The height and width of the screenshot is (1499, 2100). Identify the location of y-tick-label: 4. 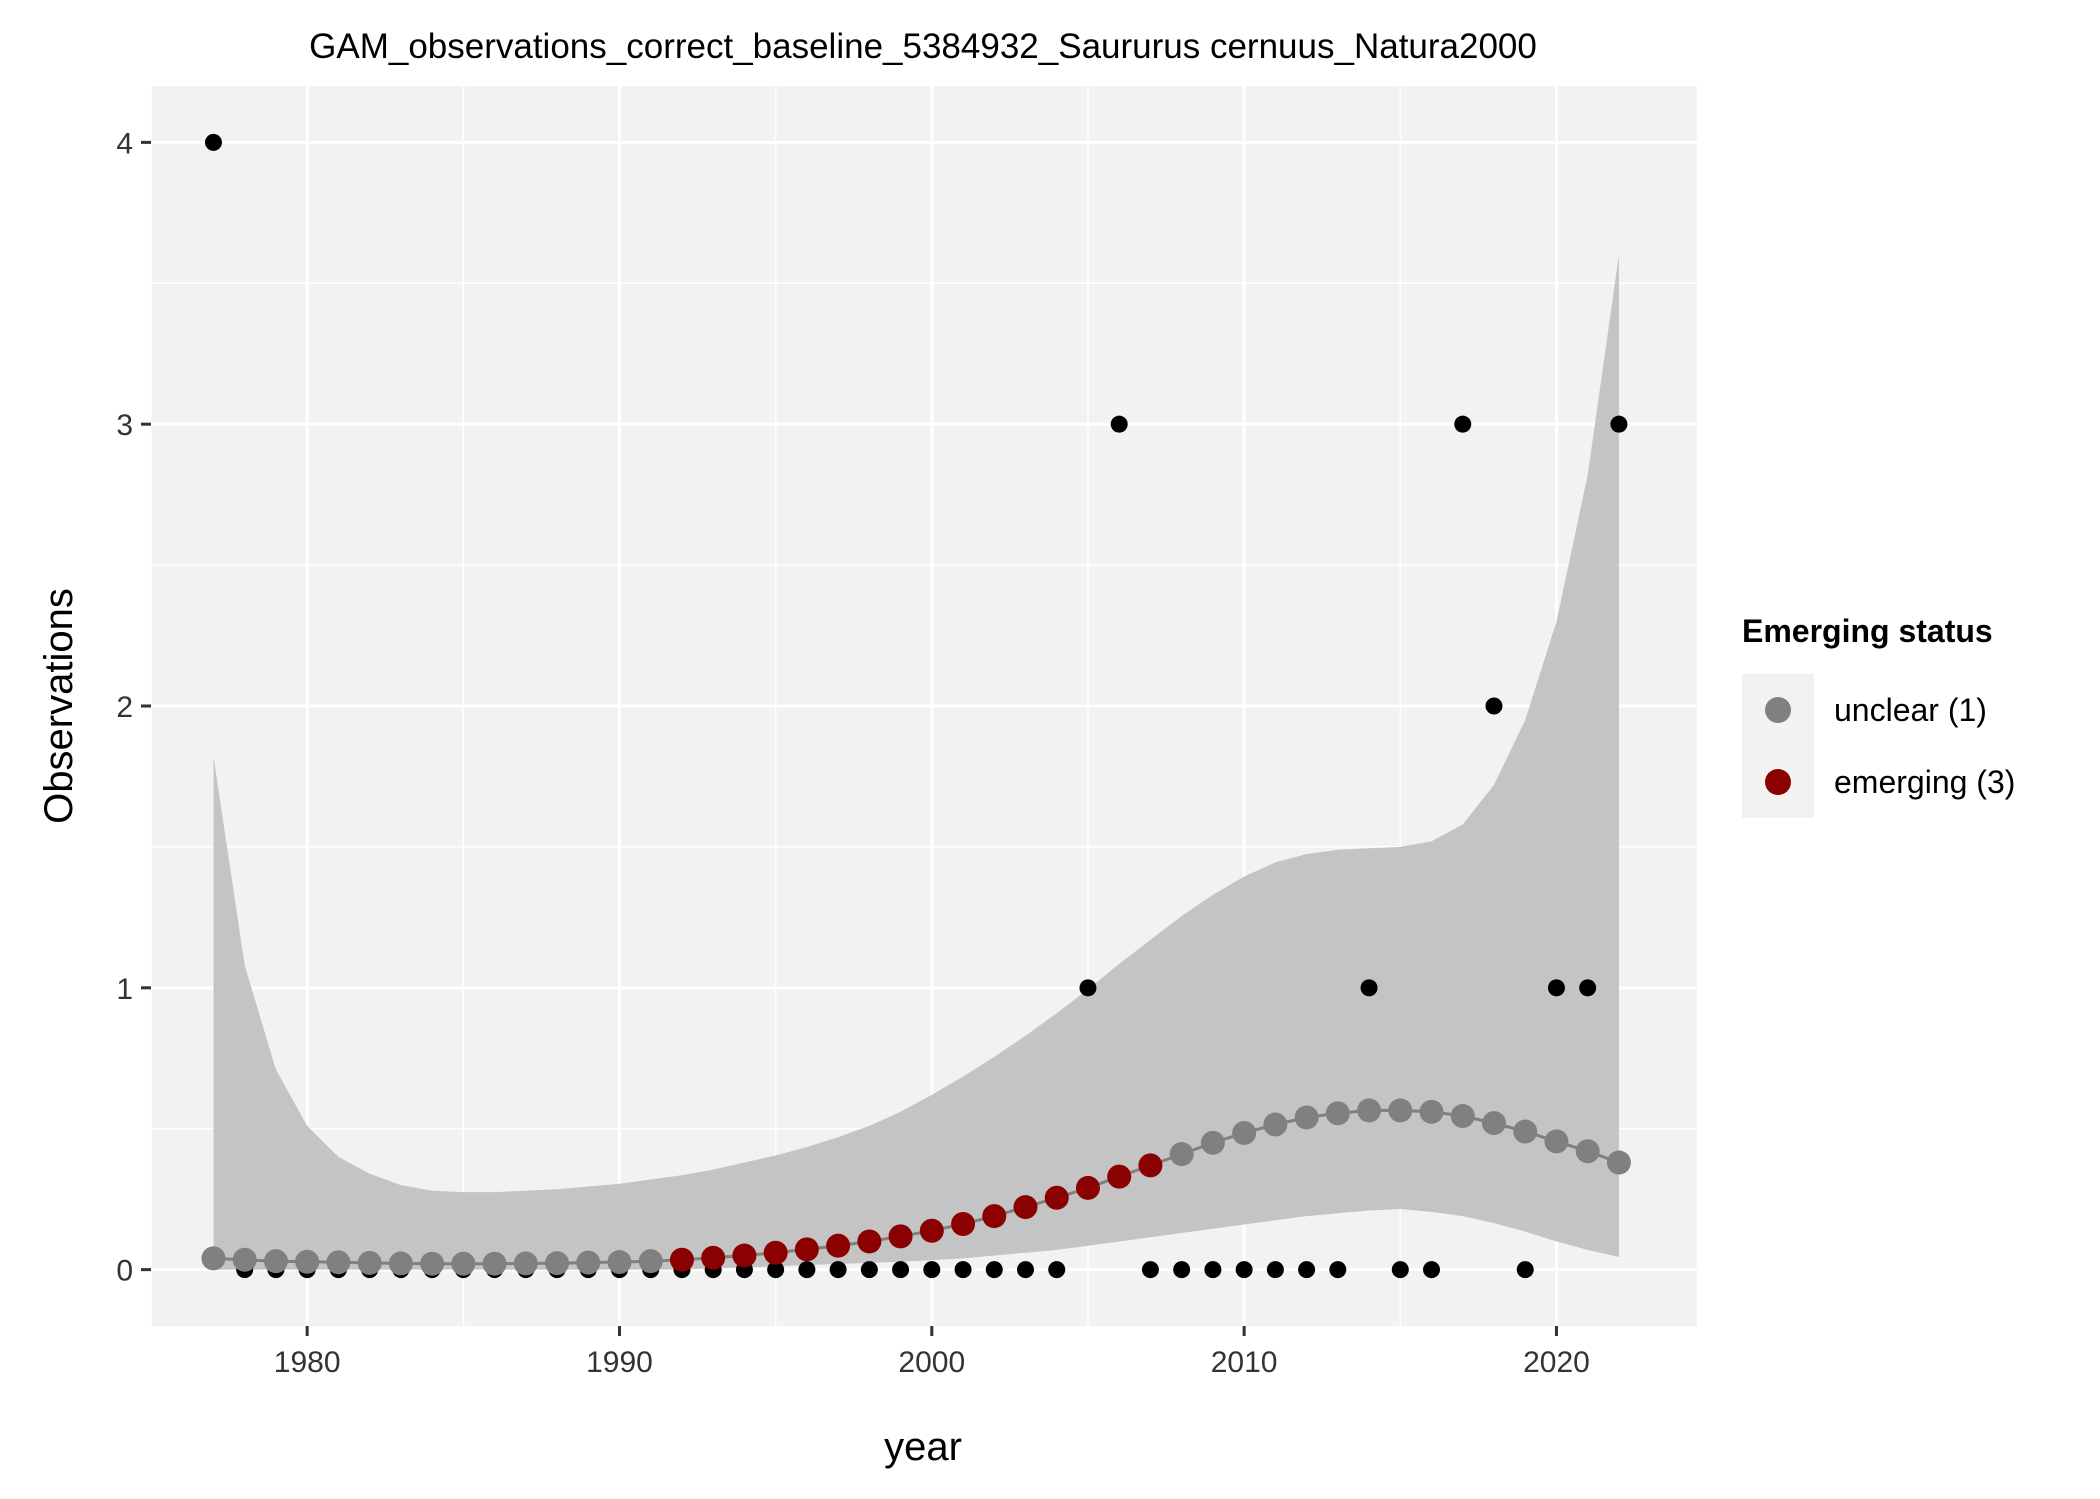
(124, 143).